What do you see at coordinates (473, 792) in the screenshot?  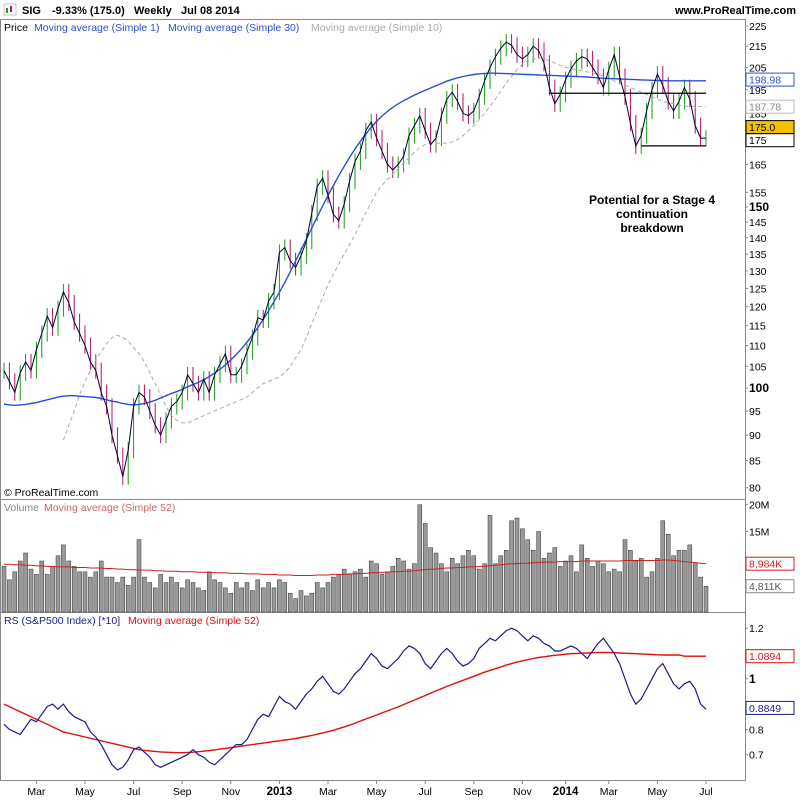 I see `x-tick-label-9: Sep` at bounding box center [473, 792].